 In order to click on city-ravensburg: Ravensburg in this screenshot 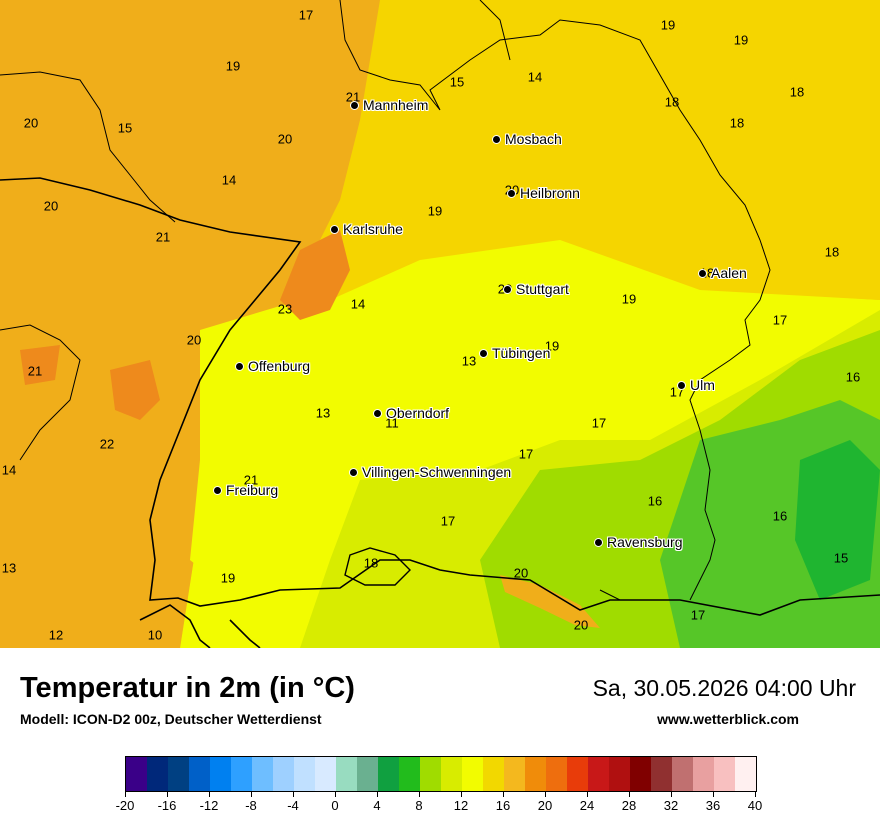, I will do `click(638, 542)`.